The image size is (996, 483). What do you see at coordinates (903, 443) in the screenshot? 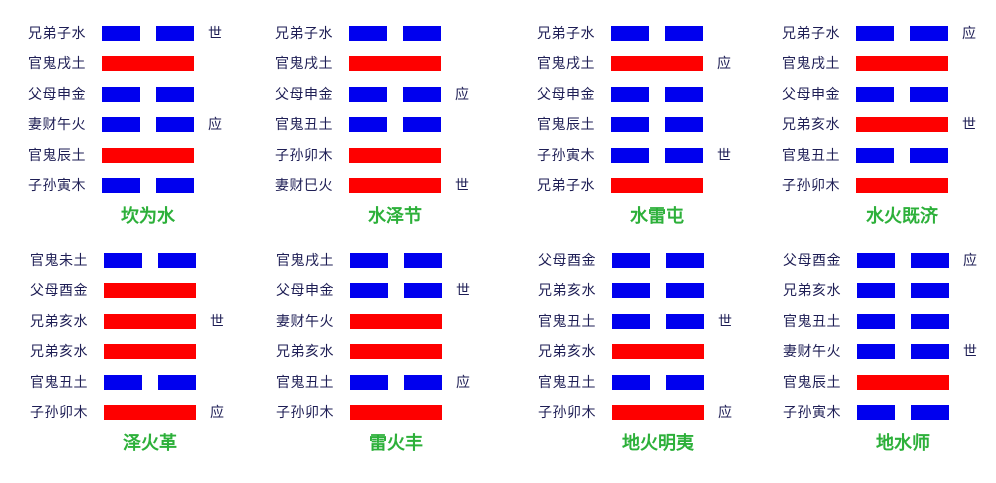
I see `hexagram-title: 地水师` at bounding box center [903, 443].